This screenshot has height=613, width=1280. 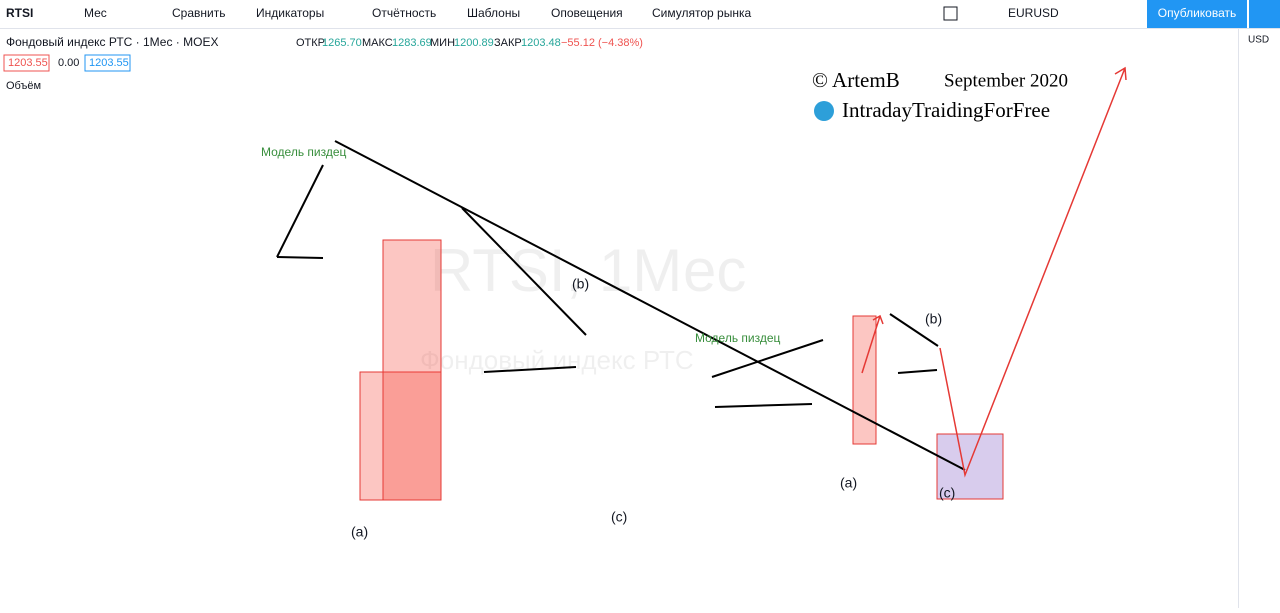 I want to click on templates: Шаблоны, so click(x=493, y=13).